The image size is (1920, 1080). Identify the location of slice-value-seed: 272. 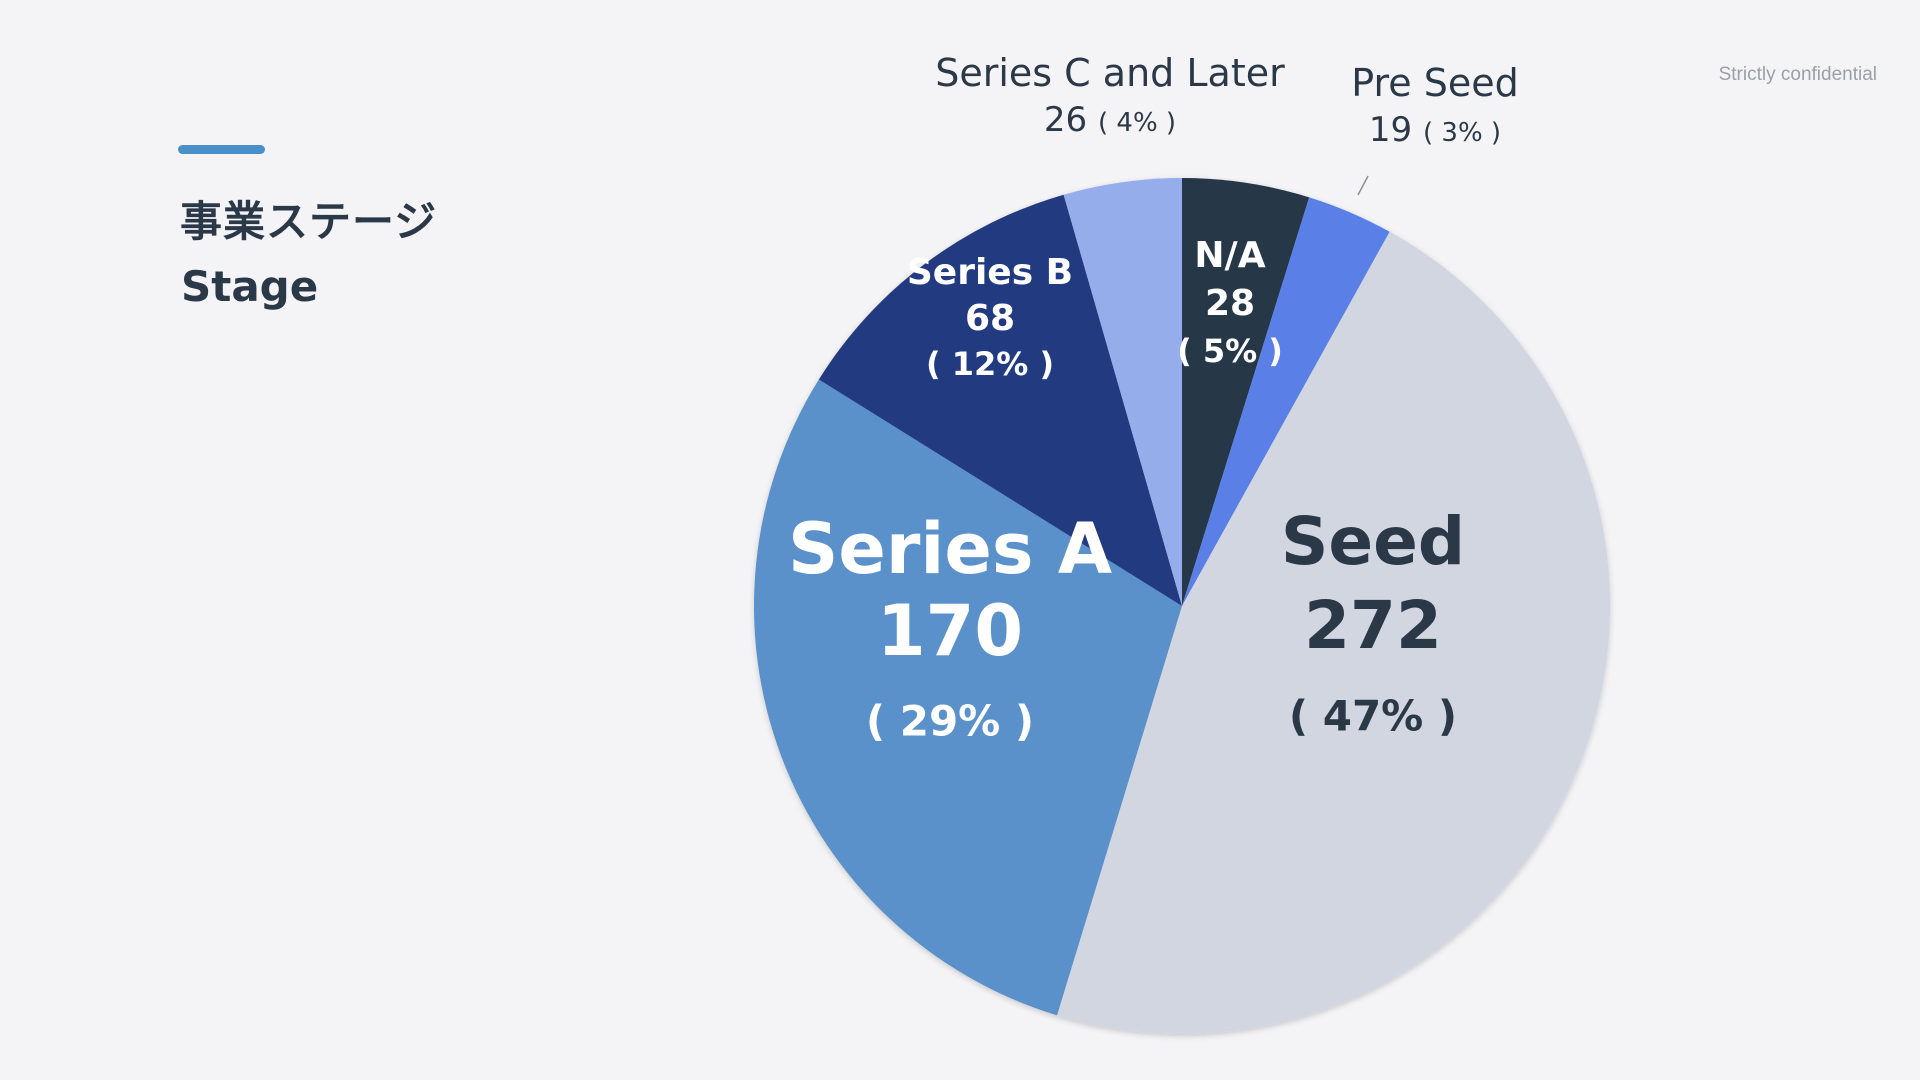
(1373, 625).